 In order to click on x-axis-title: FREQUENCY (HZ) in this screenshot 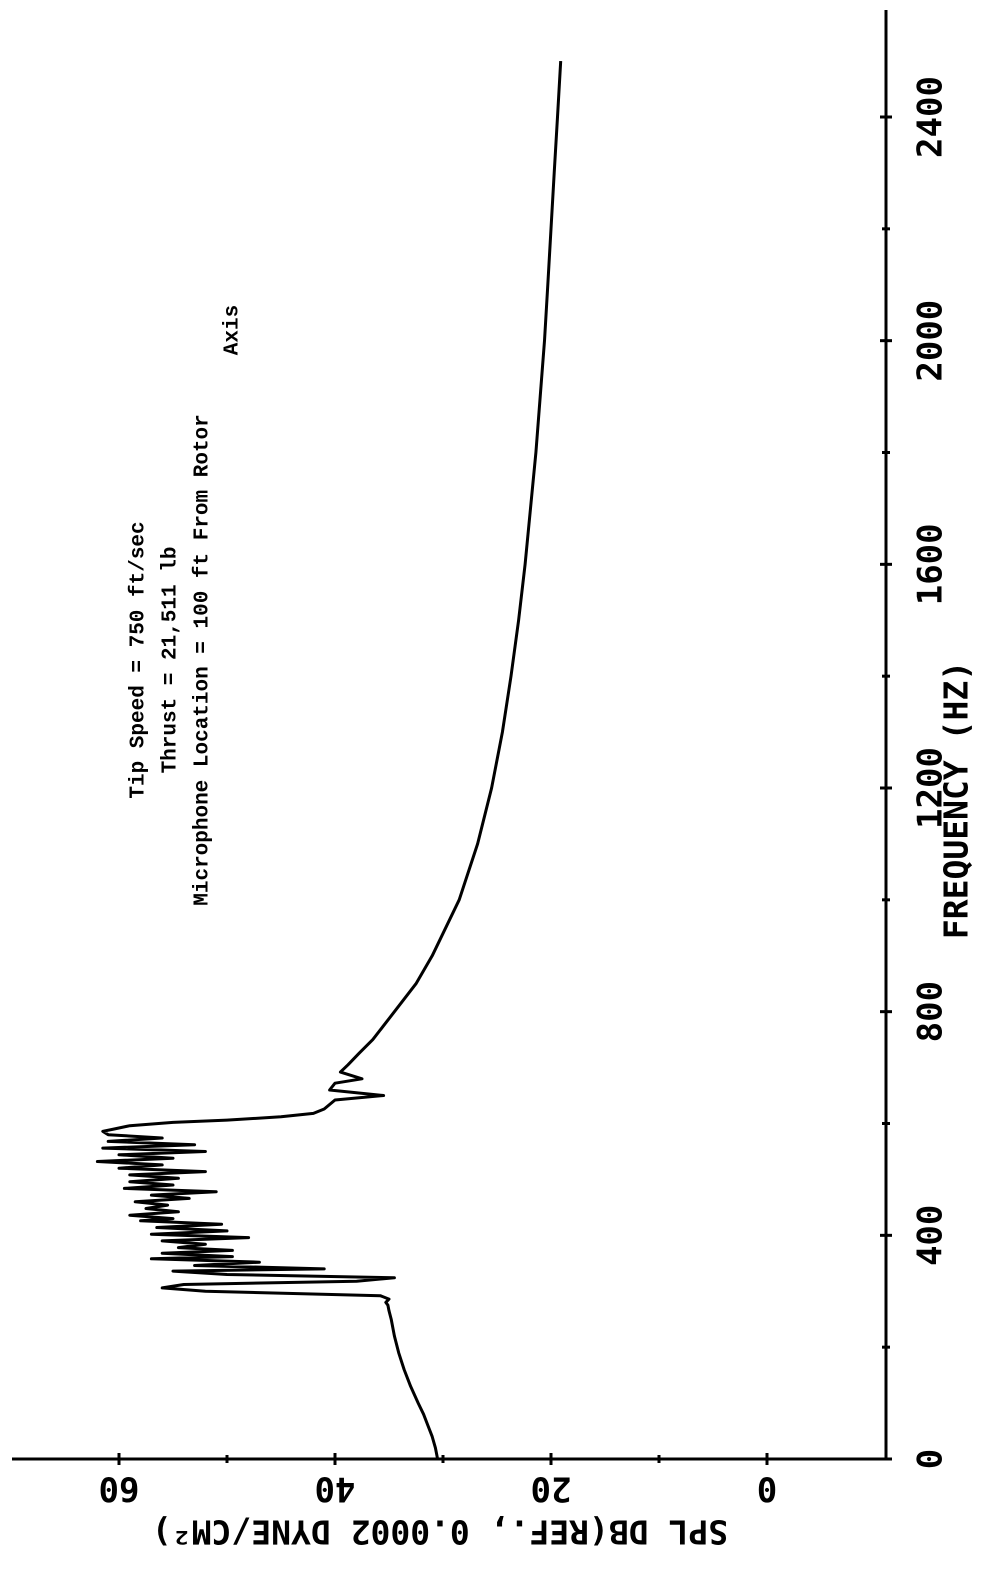, I will do `click(956, 800)`.